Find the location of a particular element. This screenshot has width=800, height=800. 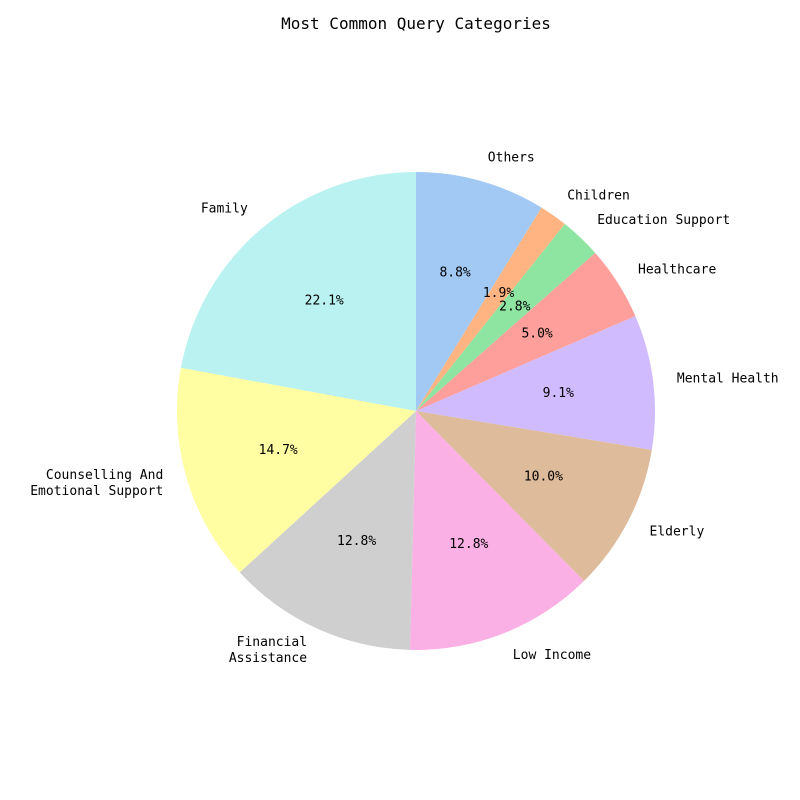

pie-slice-education-support is located at coordinates (506, 317).